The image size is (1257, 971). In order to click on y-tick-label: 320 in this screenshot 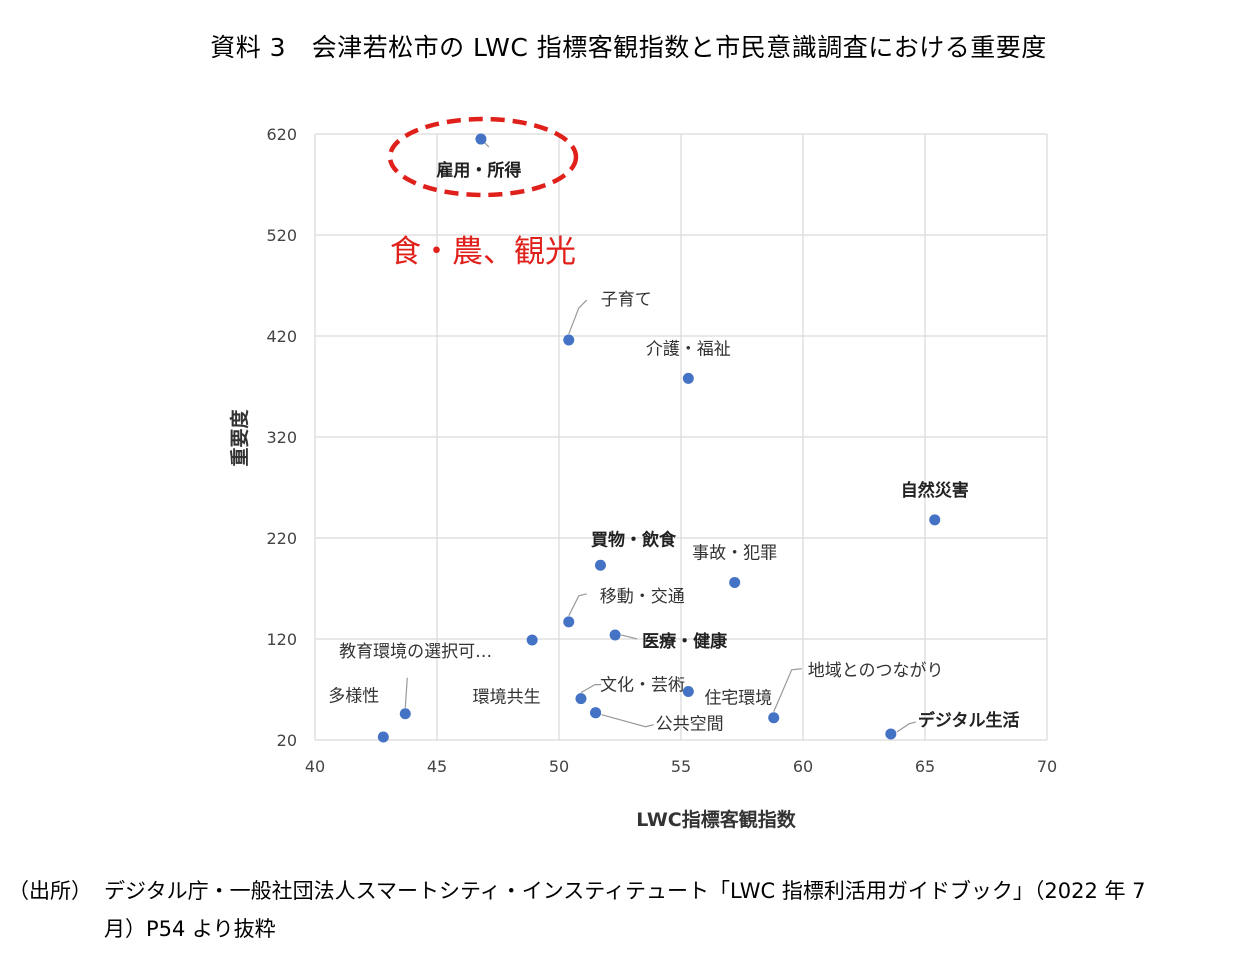, I will do `click(281, 437)`.